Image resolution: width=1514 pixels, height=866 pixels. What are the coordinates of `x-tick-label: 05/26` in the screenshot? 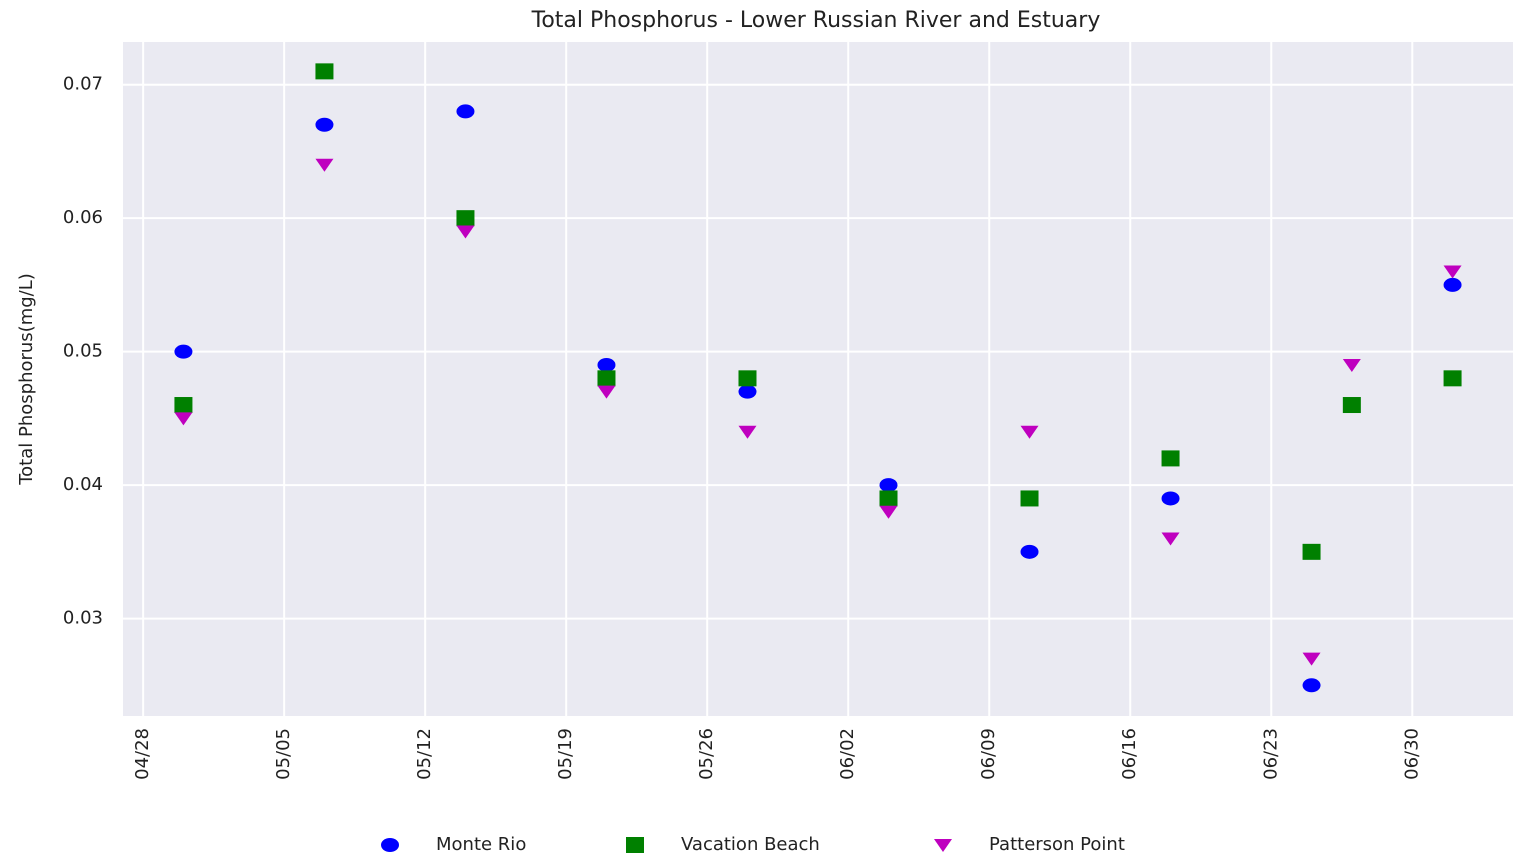 It's located at (706, 754).